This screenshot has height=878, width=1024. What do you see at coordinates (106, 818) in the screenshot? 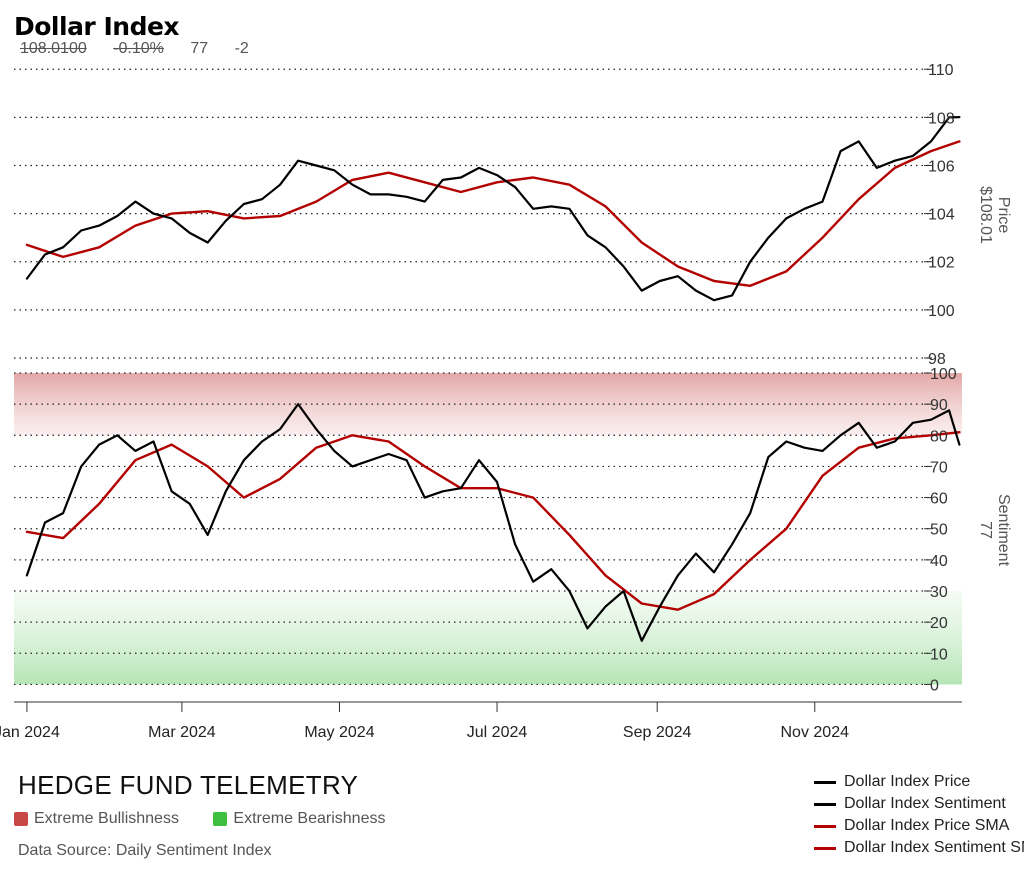
I see `zone-key-bull-label: Extreme Bullishness` at bounding box center [106, 818].